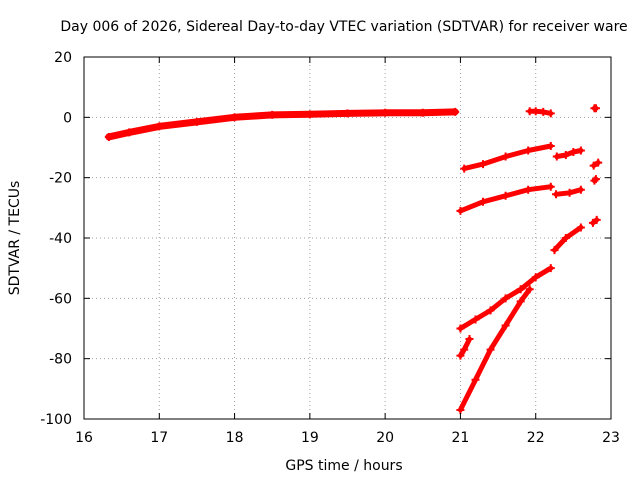  I want to click on y-tick-label: 20, so click(63, 58).